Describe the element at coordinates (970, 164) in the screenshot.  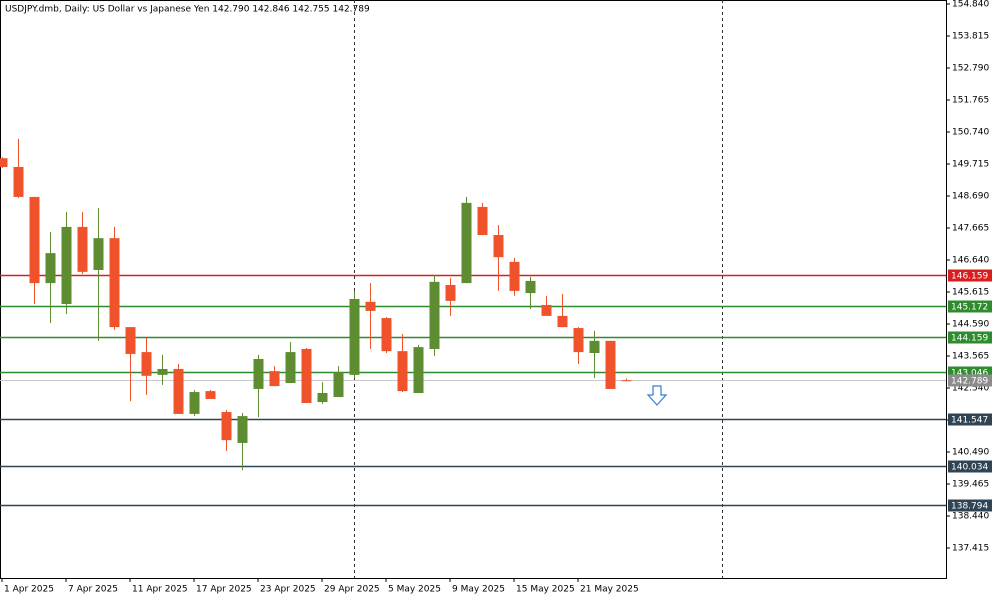
I see `y-tick-label: 149.715` at that location.